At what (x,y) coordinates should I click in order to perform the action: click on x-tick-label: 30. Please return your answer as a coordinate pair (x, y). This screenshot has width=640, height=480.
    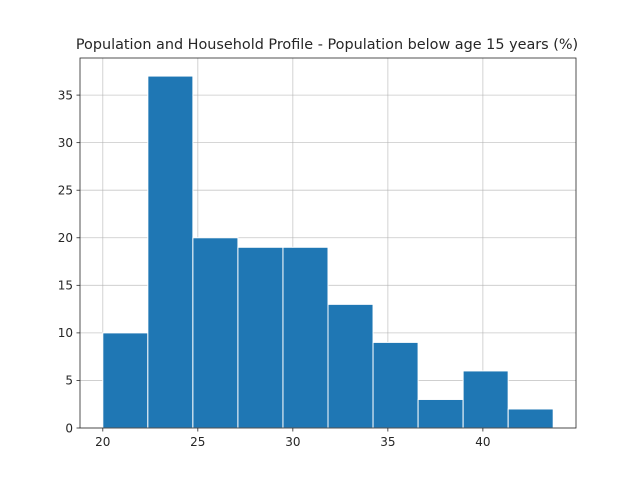
    Looking at the image, I should click on (292, 442).